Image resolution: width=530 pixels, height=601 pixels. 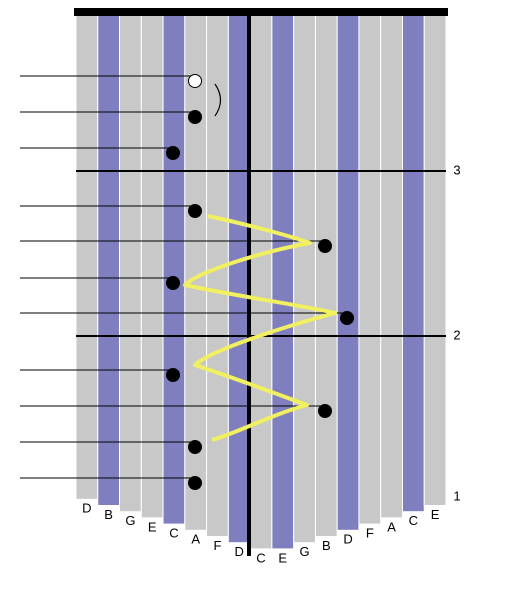 What do you see at coordinates (218, 100) in the screenshot?
I see `parenthesis` at bounding box center [218, 100].